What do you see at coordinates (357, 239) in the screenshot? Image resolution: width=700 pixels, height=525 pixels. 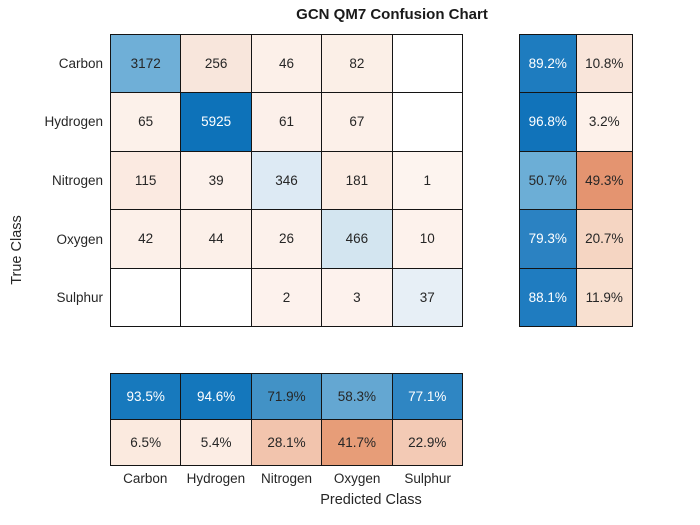 I see `matrix-cell: 466` at bounding box center [357, 239].